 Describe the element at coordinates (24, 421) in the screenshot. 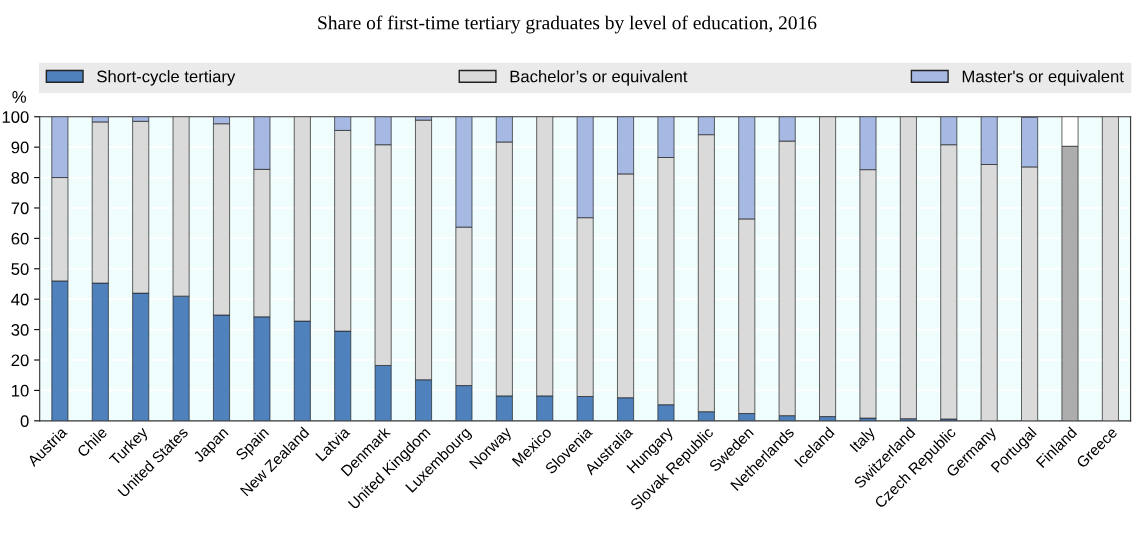

I see `y-tick-label: 0` at that location.